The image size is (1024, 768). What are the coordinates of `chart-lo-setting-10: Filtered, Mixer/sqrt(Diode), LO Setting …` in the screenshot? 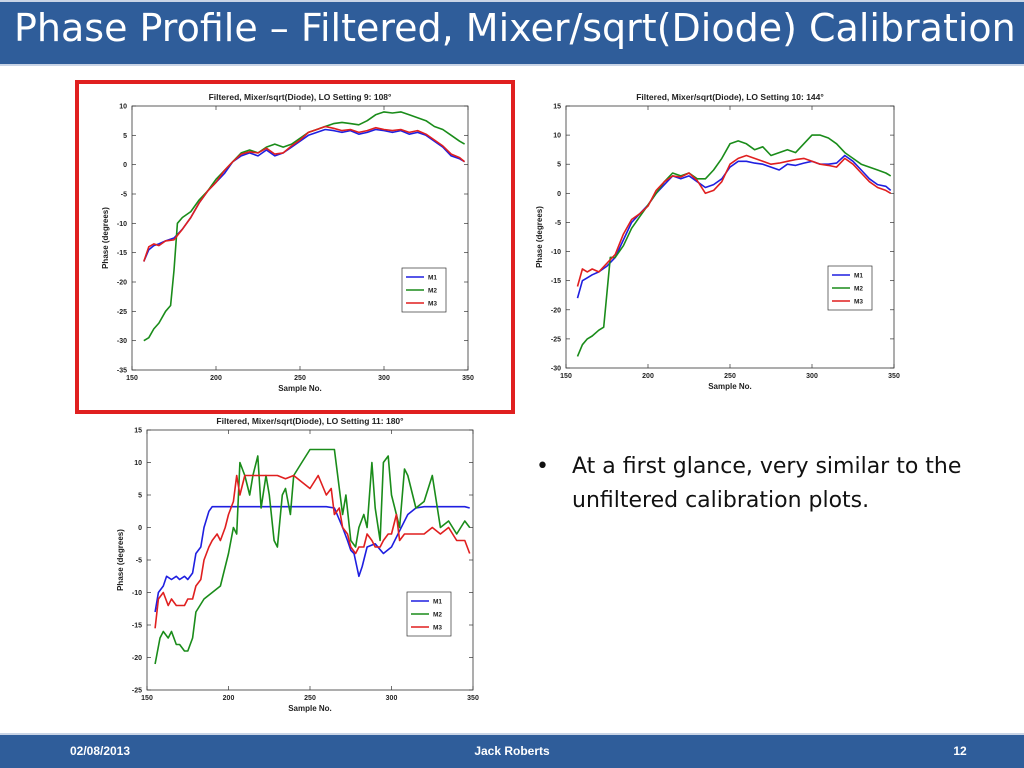 It's located at (720, 241).